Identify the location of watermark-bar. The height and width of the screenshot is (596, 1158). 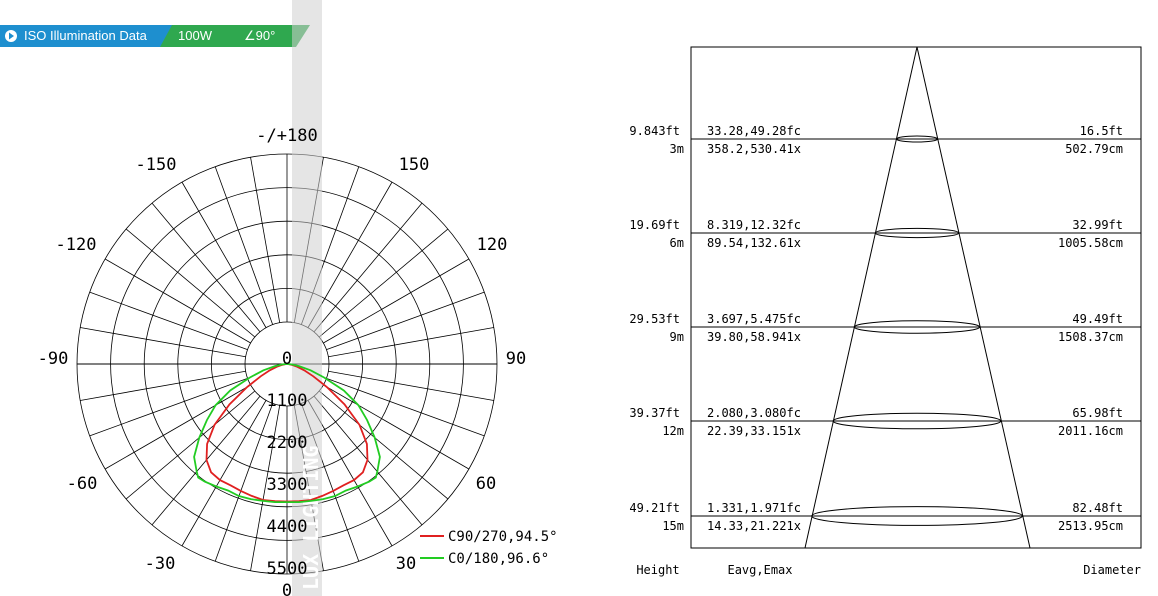
(307, 298).